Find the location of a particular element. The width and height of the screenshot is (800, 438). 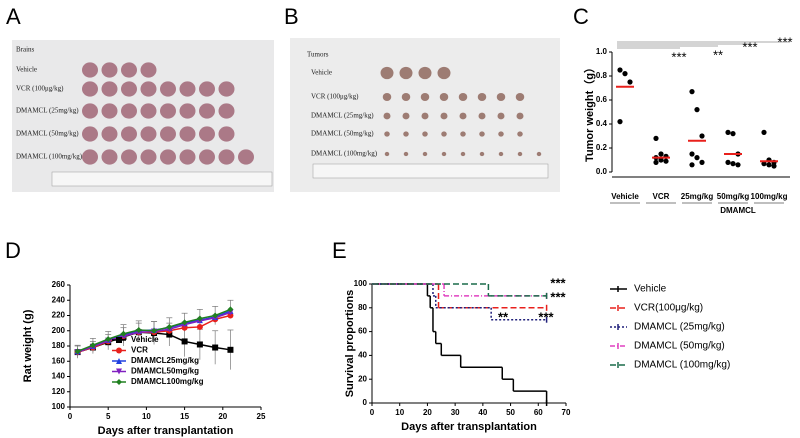

x-tick-label: 50 is located at coordinates (510, 412).